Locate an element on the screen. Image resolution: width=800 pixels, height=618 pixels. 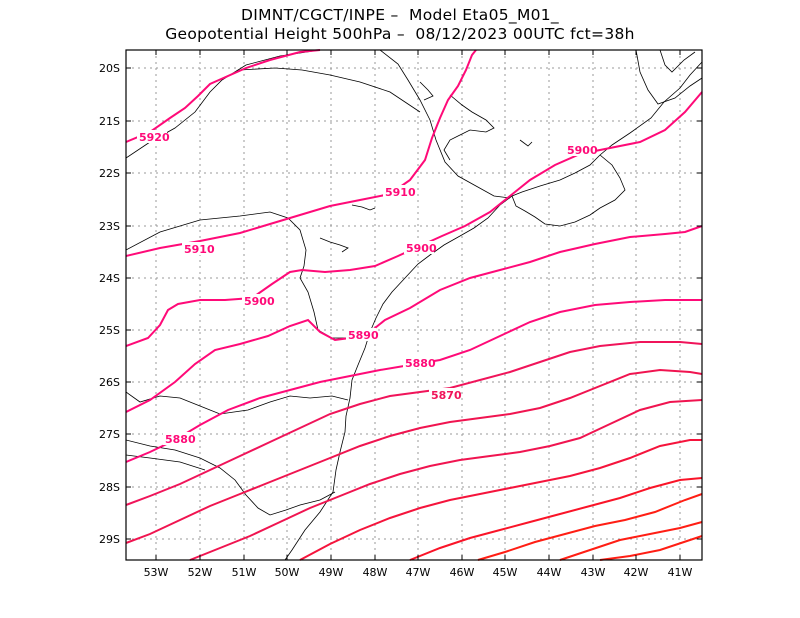
y-tick-label: 20S is located at coordinates (109, 68).